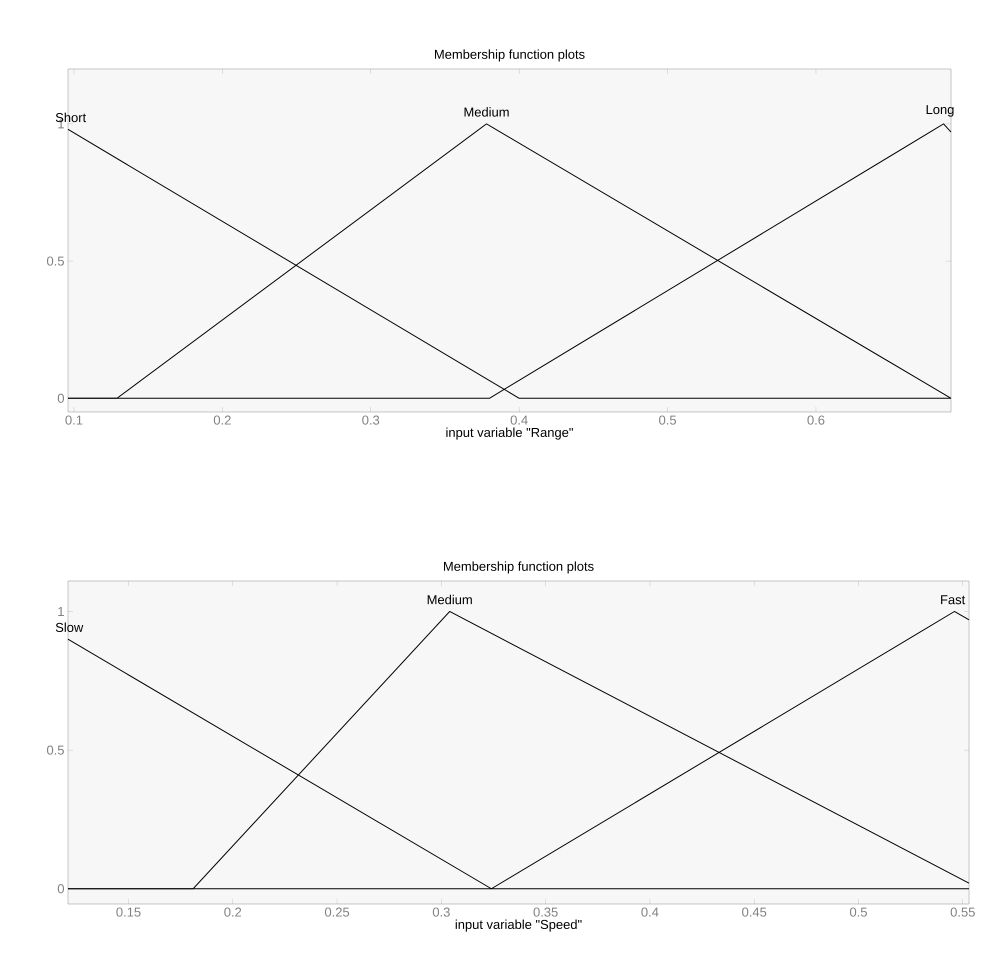 The height and width of the screenshot is (973, 993). I want to click on series-label: Fast, so click(953, 599).